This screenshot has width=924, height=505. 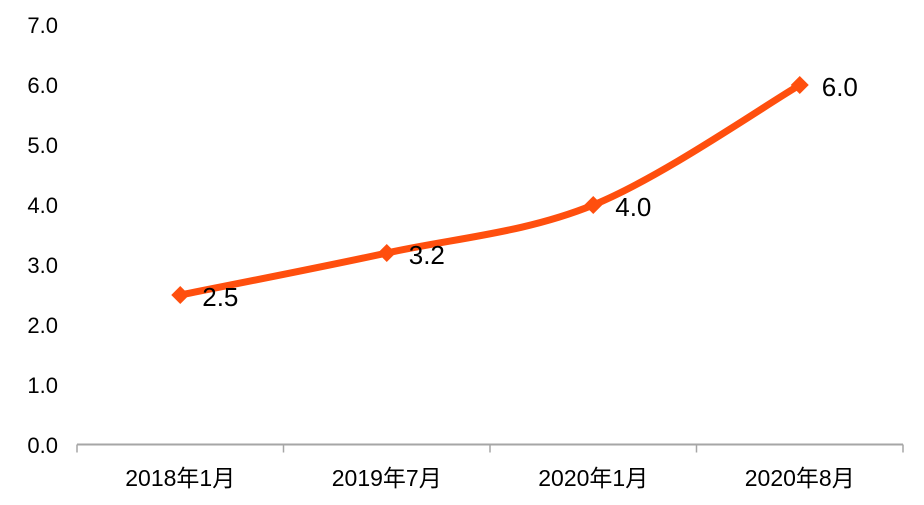 I want to click on data-label: 2.5, so click(x=220, y=297).